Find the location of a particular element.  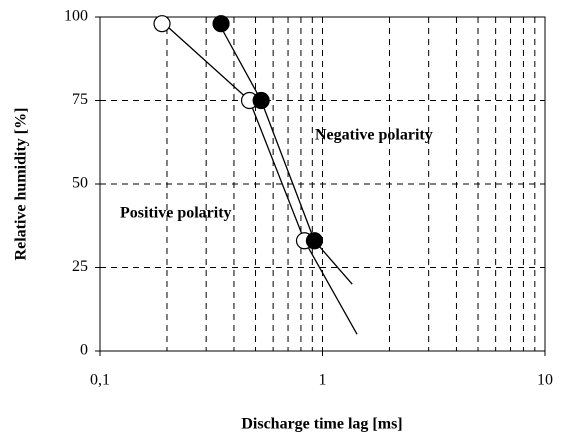

x-tick-label: 1 is located at coordinates (323, 380).